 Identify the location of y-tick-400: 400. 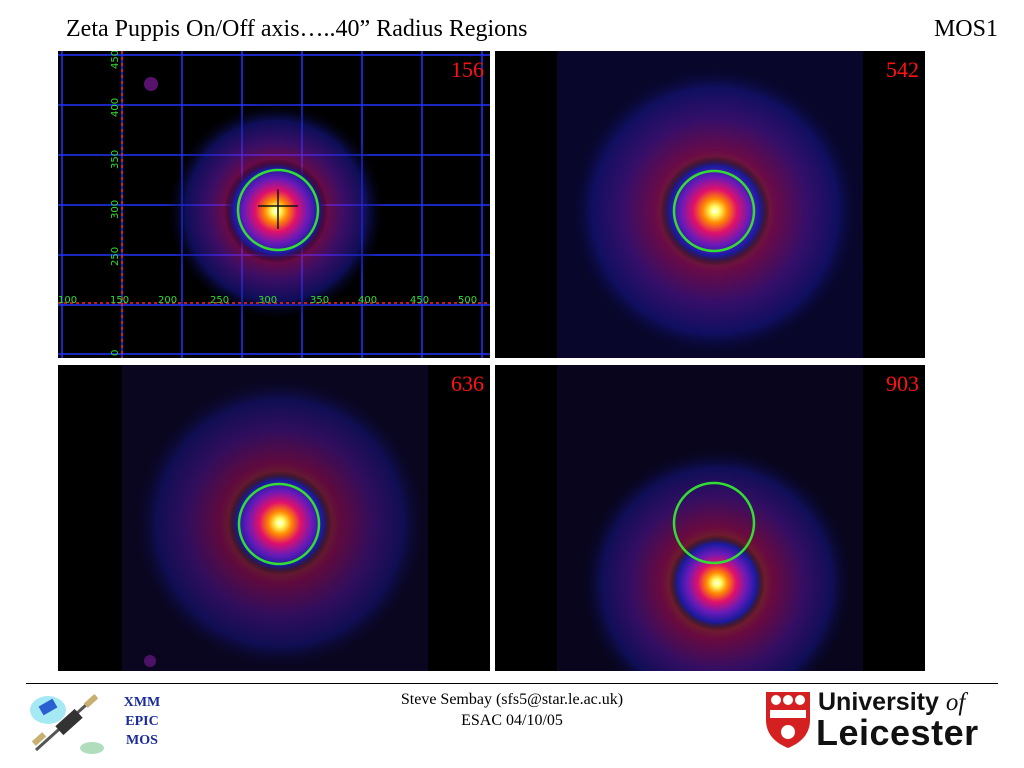
(115, 107).